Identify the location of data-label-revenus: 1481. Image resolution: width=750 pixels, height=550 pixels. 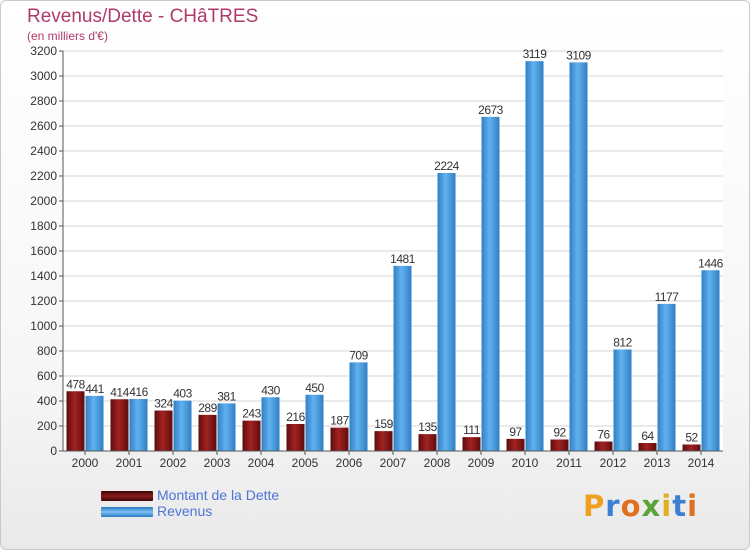
(403, 259).